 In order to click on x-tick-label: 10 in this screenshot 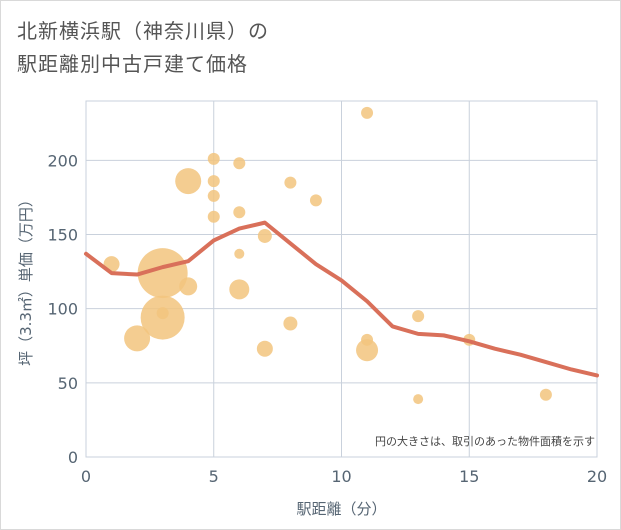, I will do `click(341, 476)`.